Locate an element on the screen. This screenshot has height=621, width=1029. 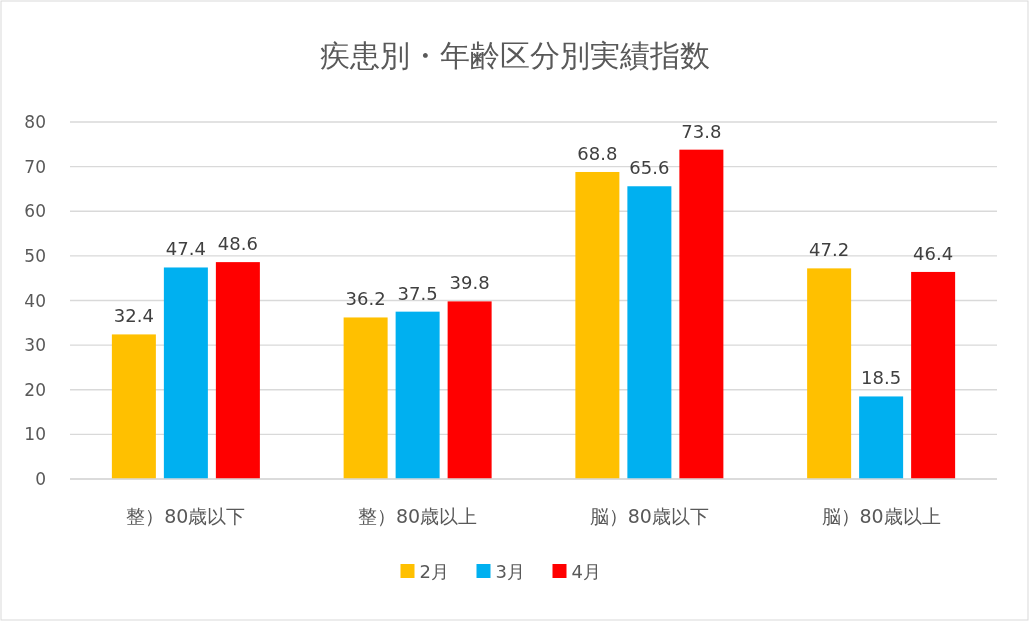
data-label: 39.8 is located at coordinates (469, 283).